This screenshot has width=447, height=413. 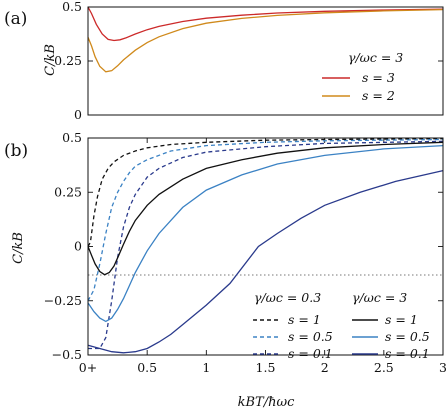 I want to click on xtick-label: 1, so click(x=206, y=367).